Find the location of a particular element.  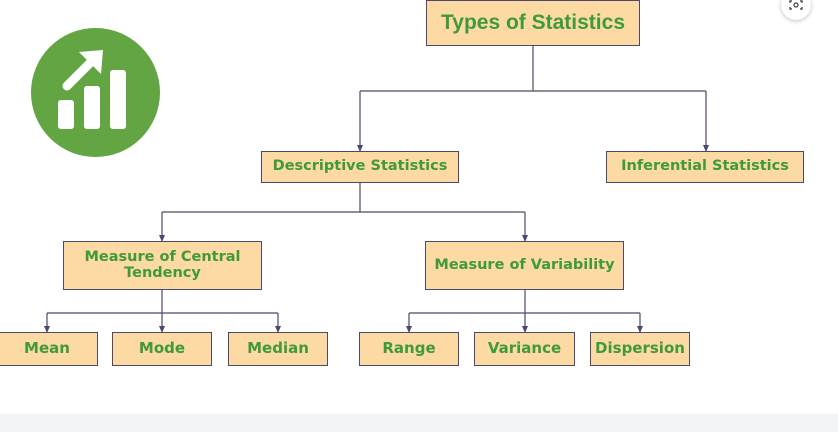

node-median: Median is located at coordinates (278, 349).